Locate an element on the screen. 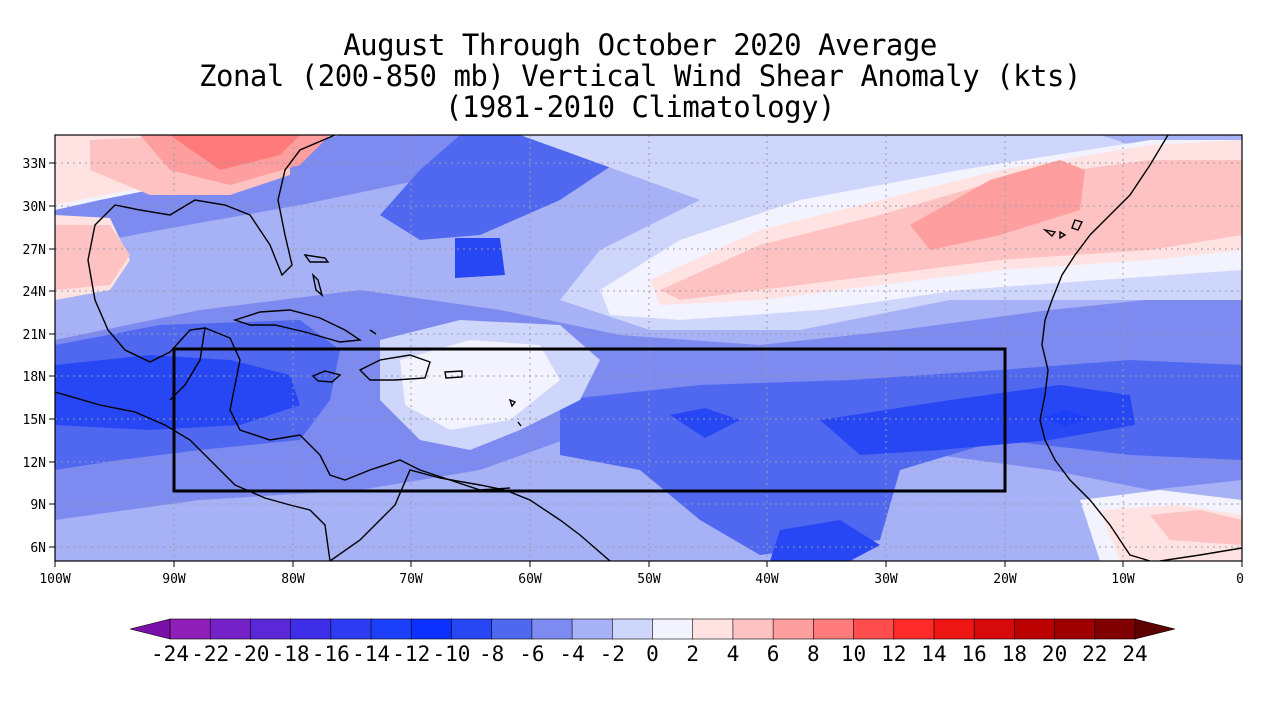  lat-label: 12N is located at coordinates (34, 463).